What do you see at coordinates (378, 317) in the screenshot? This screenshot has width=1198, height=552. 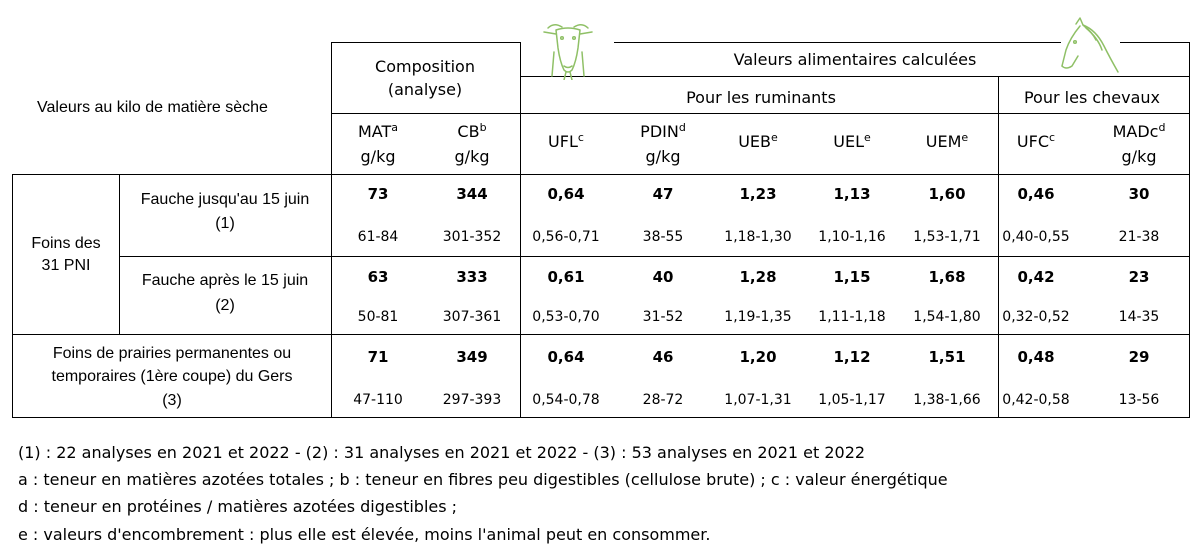 I see `table-cell-range: 50-81` at bounding box center [378, 317].